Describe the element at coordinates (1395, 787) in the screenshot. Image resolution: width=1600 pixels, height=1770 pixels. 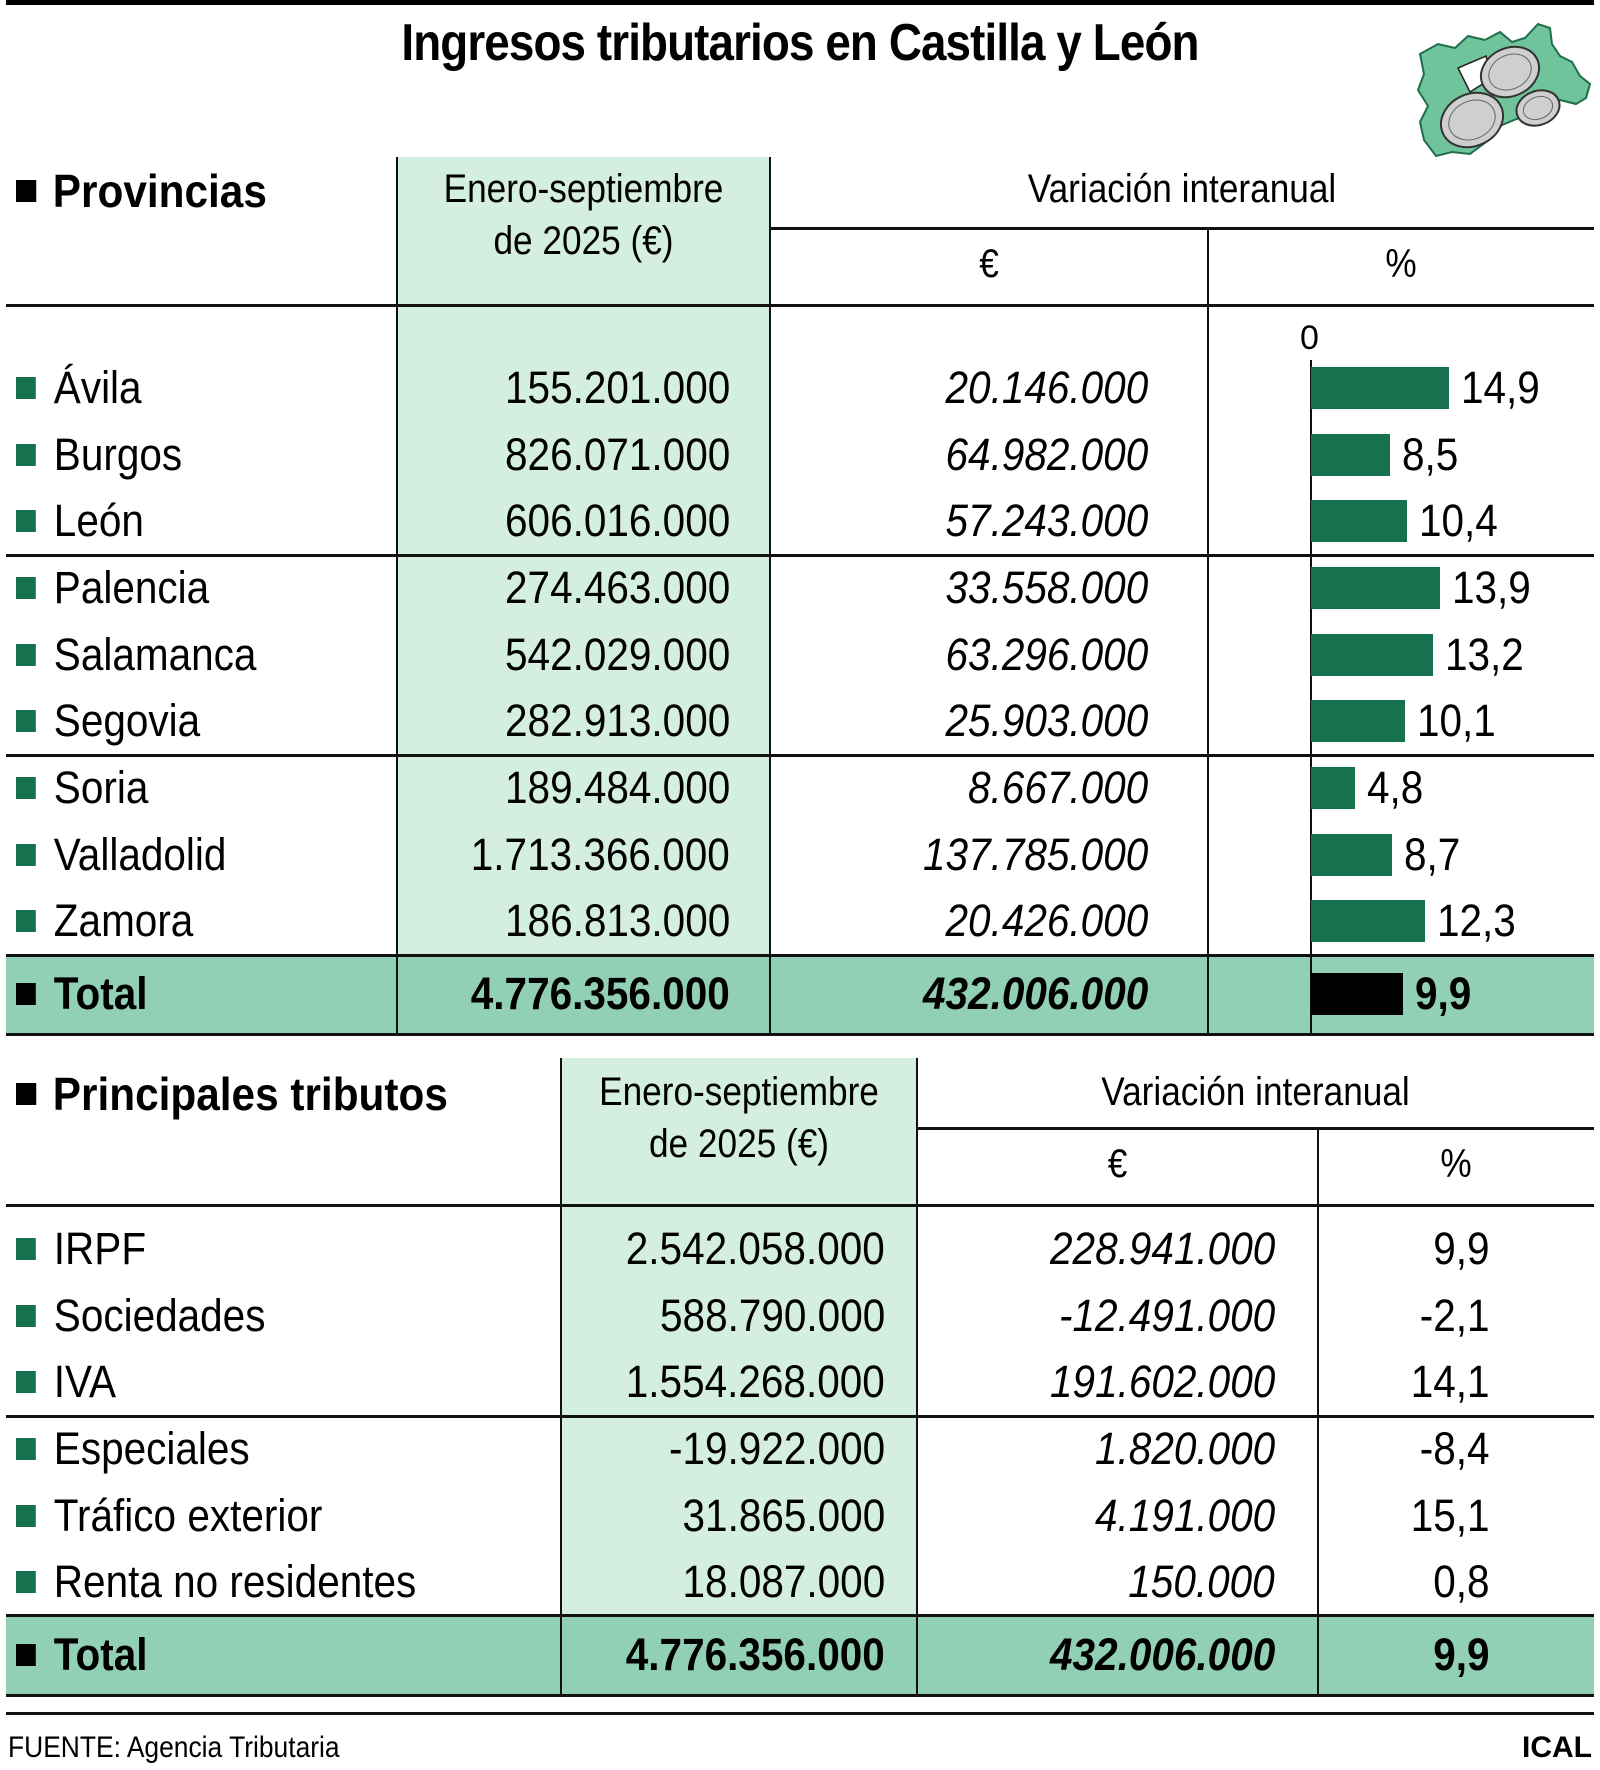
I see `variation-pct: 4,8` at that location.